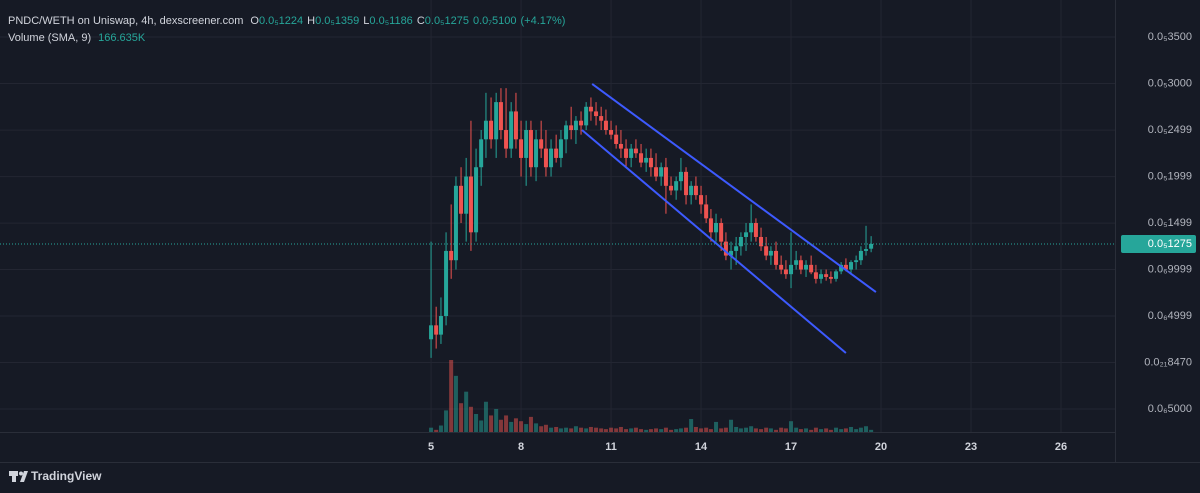 Image resolution: width=1200 pixels, height=493 pixels. I want to click on last-price-box, so click(1158, 243).